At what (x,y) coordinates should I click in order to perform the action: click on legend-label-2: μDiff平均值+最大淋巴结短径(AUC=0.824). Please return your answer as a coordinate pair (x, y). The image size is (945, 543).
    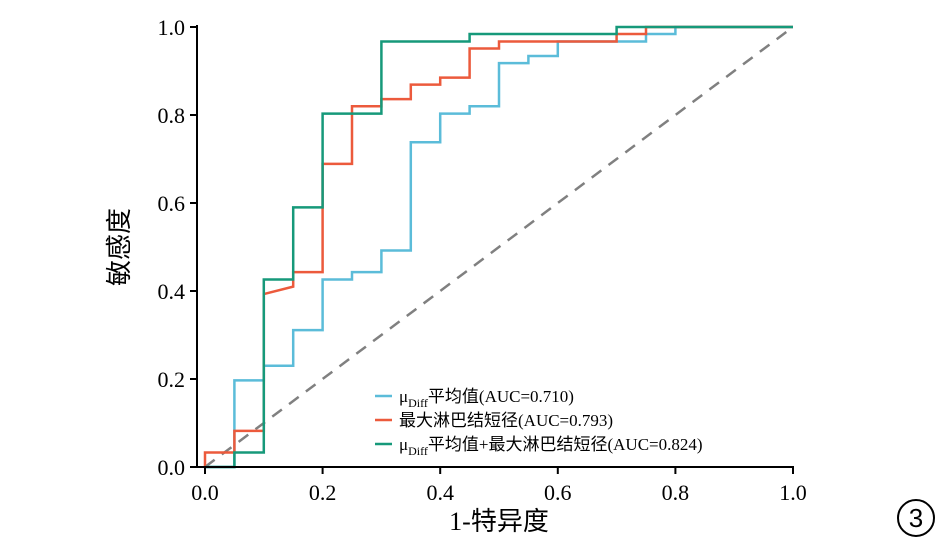
    Looking at the image, I should click on (551, 446).